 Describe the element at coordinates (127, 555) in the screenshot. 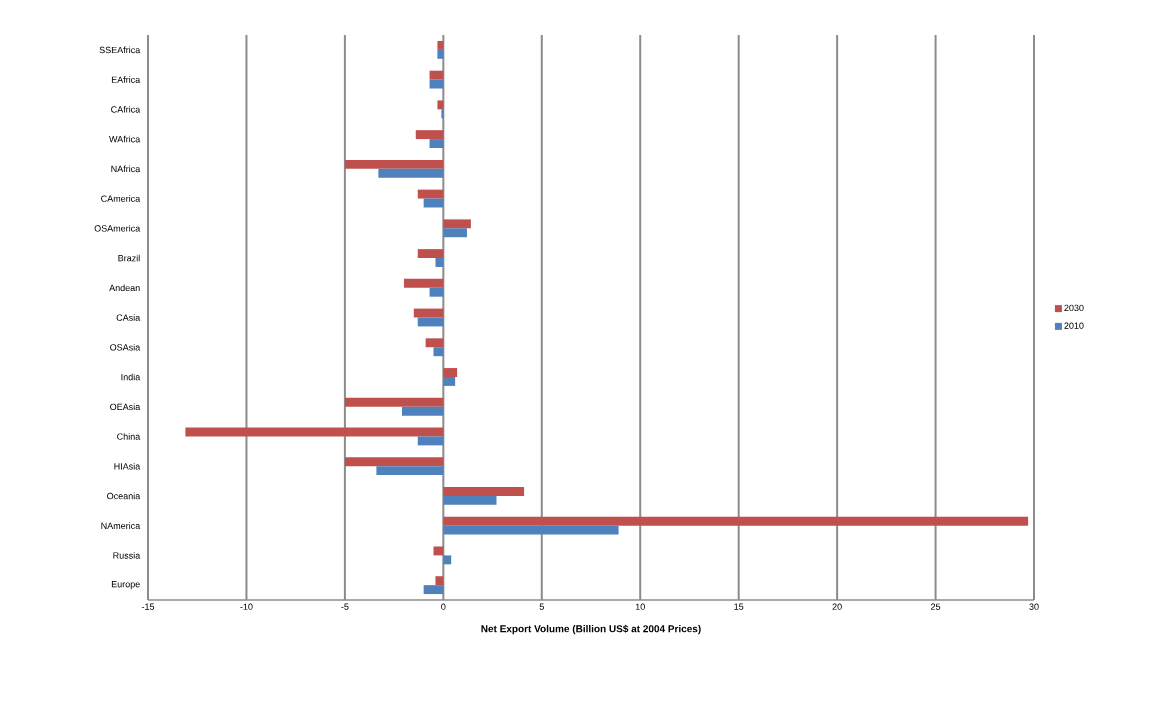

I see `y-tick-label: Russia` at that location.